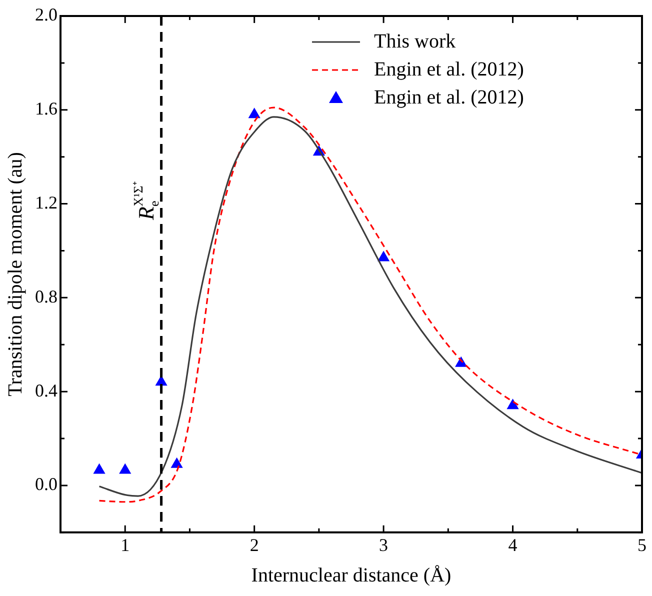 This screenshot has width=652, height=596. Describe the element at coordinates (254, 544) in the screenshot. I see `x-tick-label: 2` at that location.